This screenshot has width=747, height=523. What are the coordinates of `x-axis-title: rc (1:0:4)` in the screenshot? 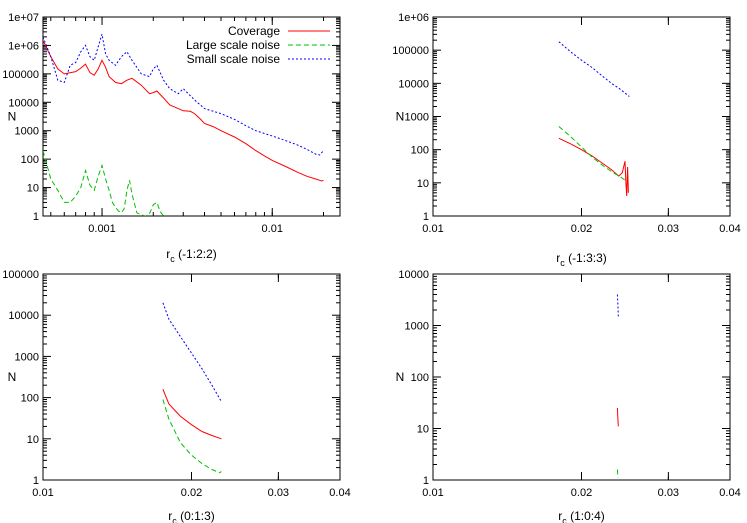 It's located at (581, 516).